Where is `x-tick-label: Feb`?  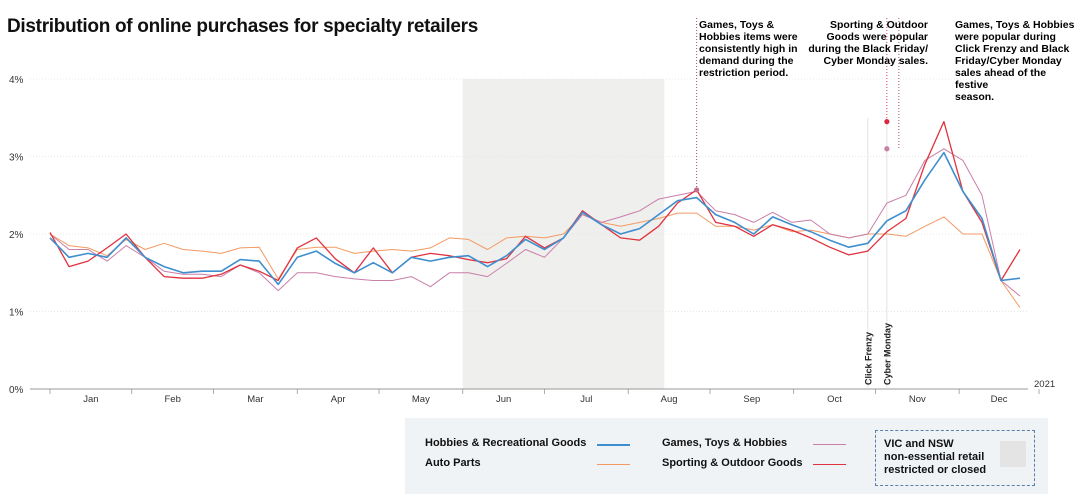
x-tick-label: Feb is located at coordinates (172, 399).